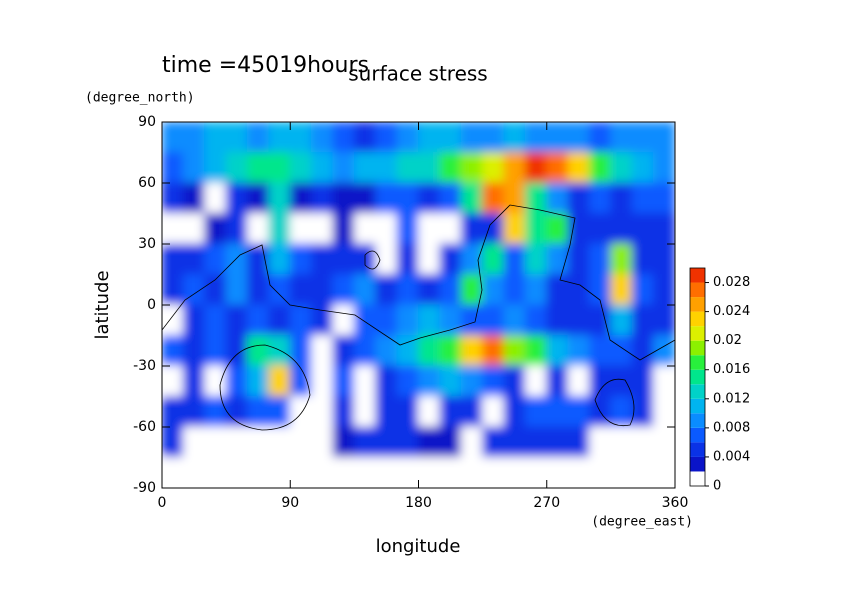  What do you see at coordinates (144, 427) in the screenshot?
I see `y-tick-label: -60` at bounding box center [144, 427].